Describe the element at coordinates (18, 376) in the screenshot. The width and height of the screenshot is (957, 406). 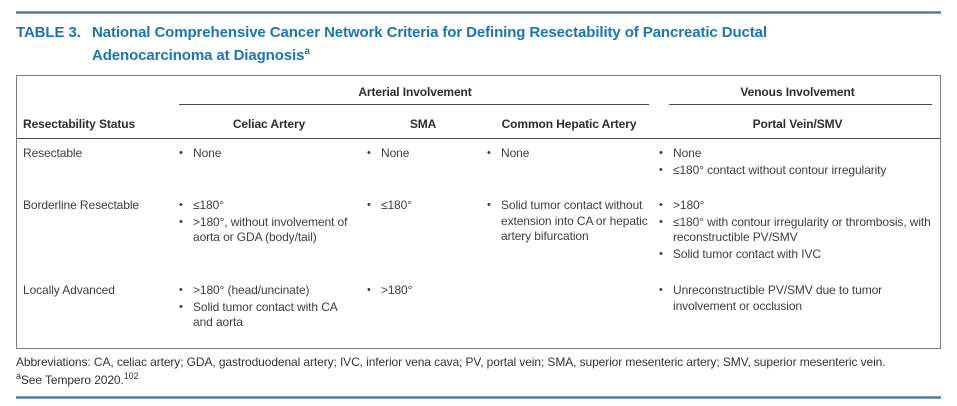
I see `source-note-marker: a` at that location.